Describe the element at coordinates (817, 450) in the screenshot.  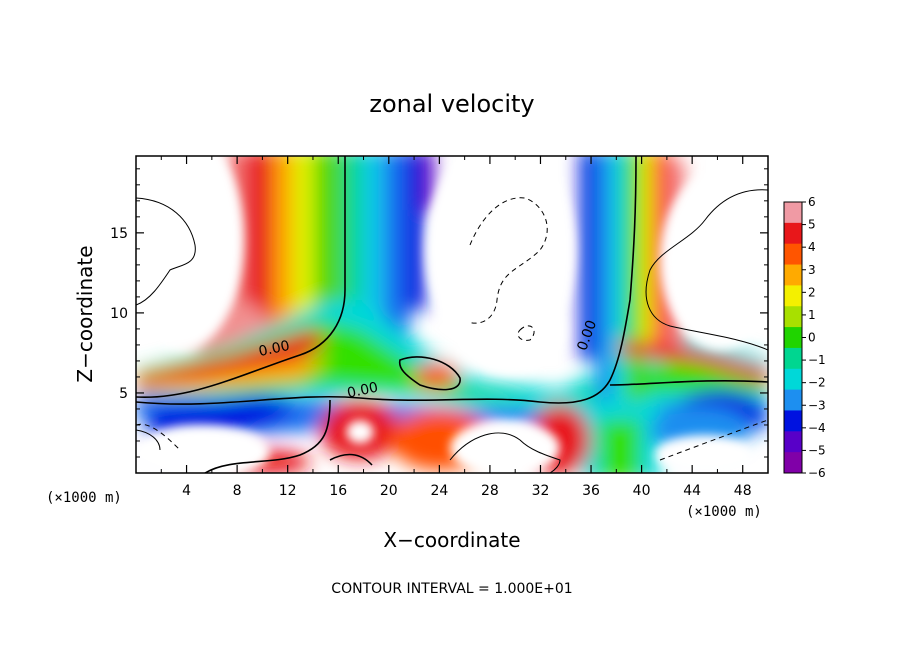
I see `colorbar-tick-label: −5` at that location.